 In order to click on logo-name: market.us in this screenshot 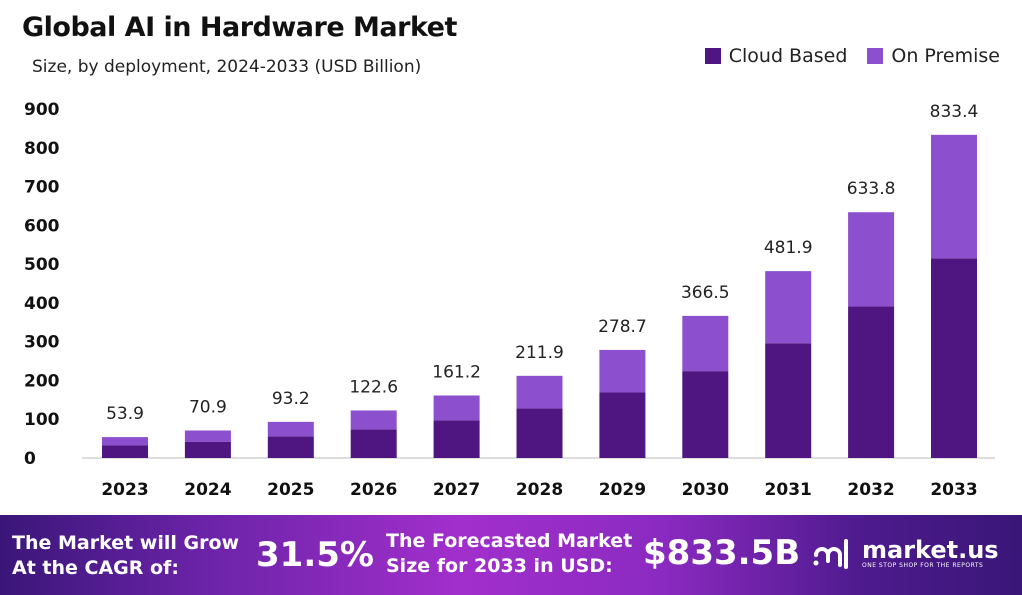, I will do `click(930, 549)`.